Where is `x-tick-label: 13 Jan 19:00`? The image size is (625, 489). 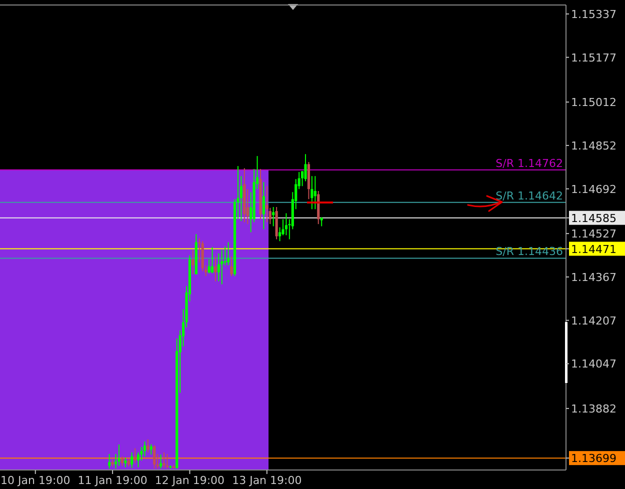 x-tick-label: 13 Jan 19:00 is located at coordinates (267, 480).